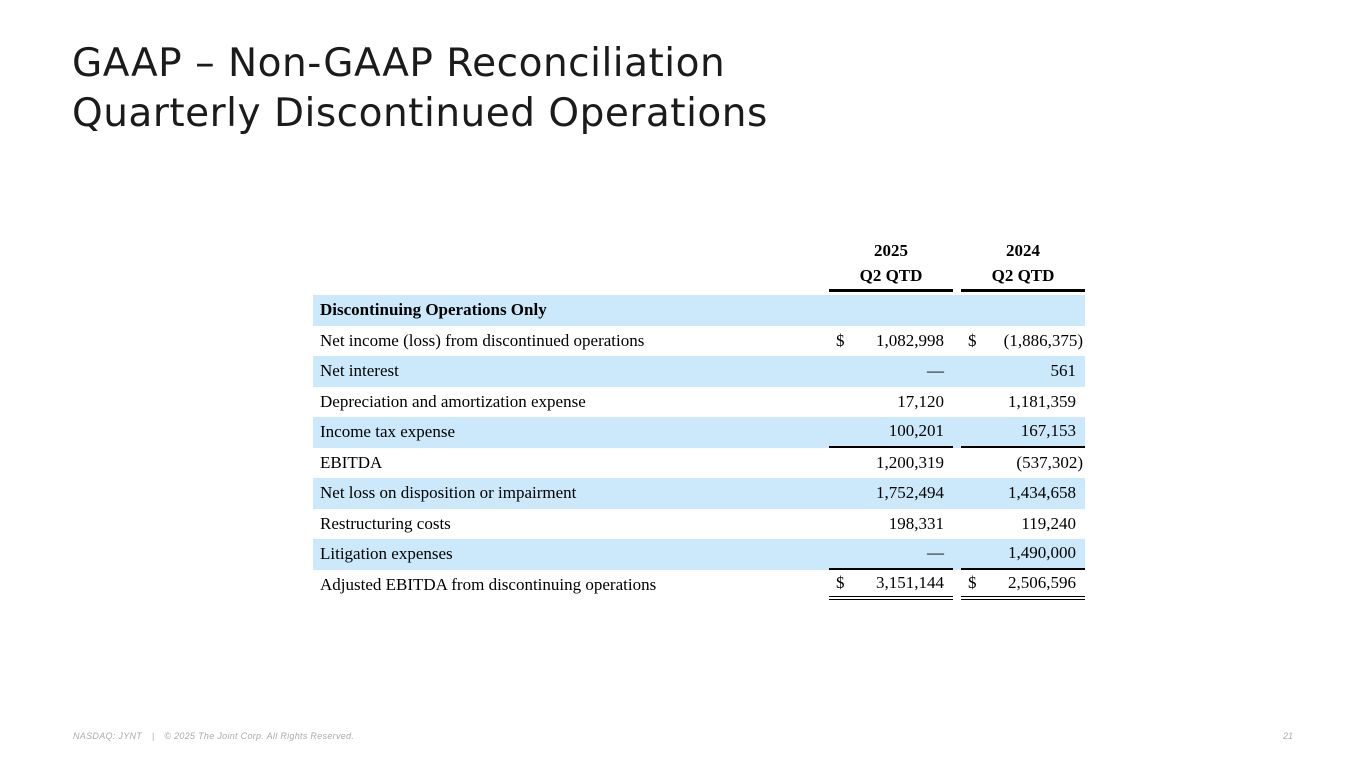  I want to click on row-label: Net interest, so click(359, 371).